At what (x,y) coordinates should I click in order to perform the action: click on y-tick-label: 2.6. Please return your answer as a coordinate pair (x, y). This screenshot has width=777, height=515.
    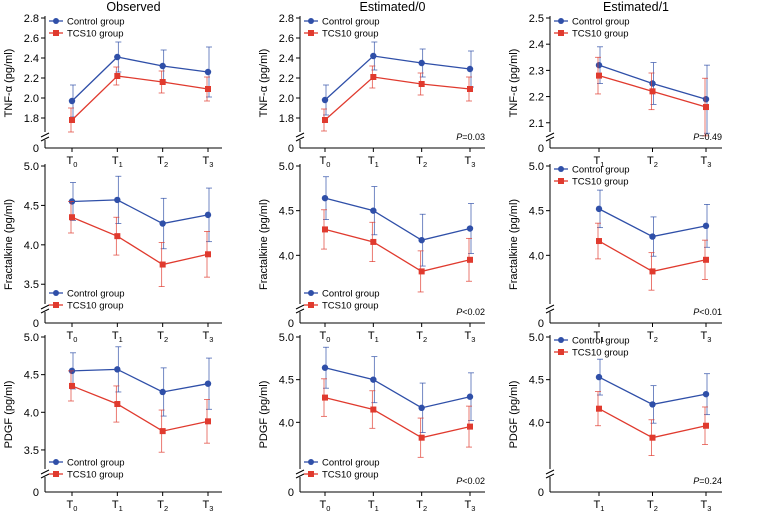
    Looking at the image, I should click on (31, 39).